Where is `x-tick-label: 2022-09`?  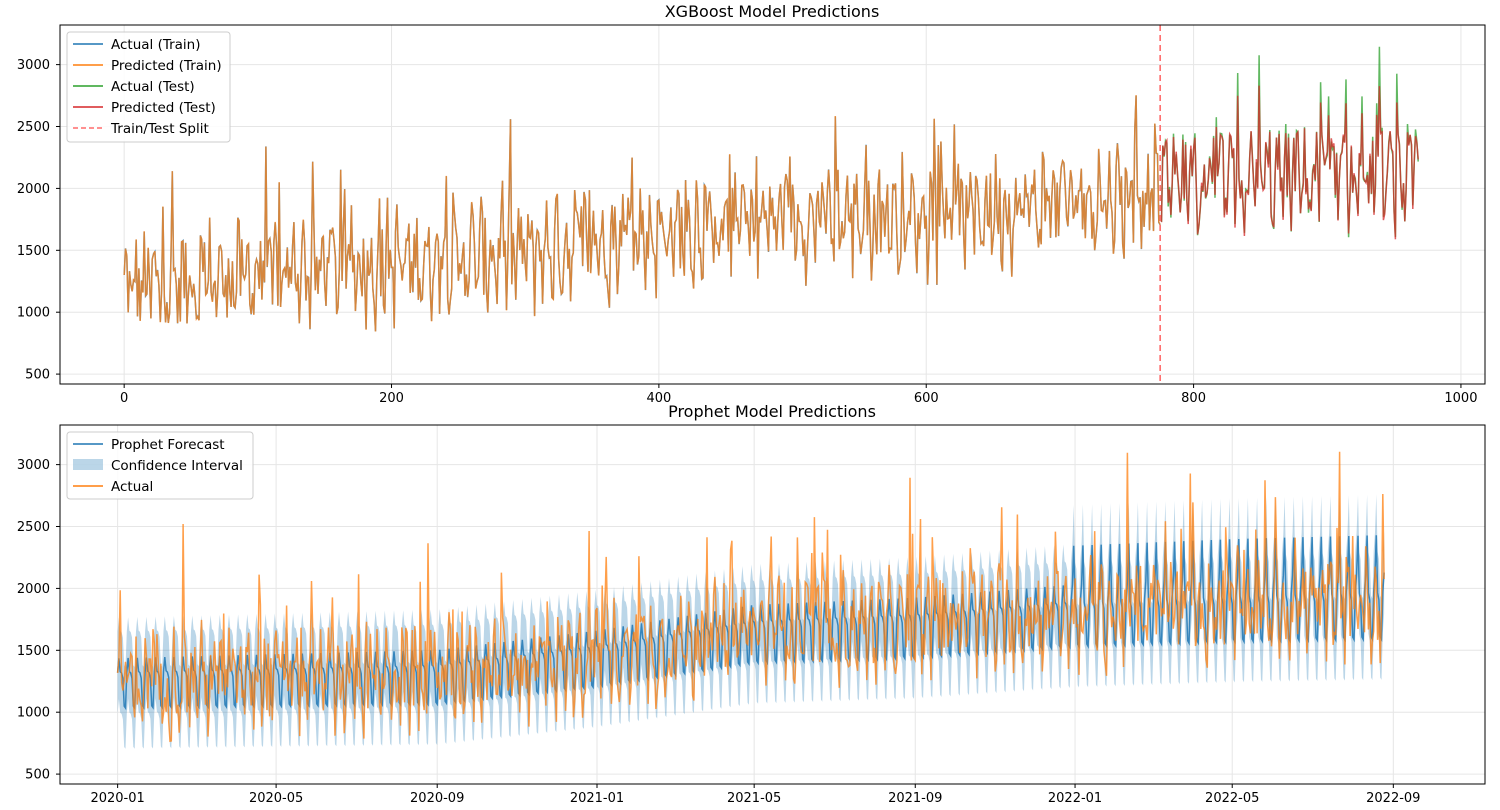
x-tick-label: 2022-09 is located at coordinates (1393, 798).